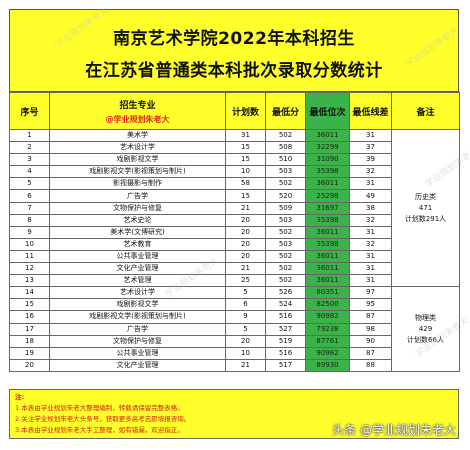 Image resolution: width=470 pixels, height=450 pixels. Describe the element at coordinates (285, 160) in the screenshot. I see `row-min-score: 510` at that location.